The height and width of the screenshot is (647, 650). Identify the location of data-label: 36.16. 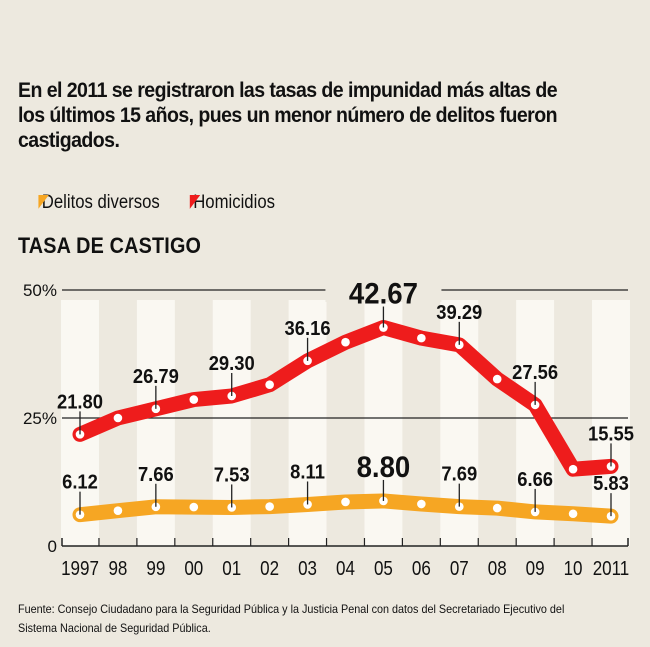
(308, 329).